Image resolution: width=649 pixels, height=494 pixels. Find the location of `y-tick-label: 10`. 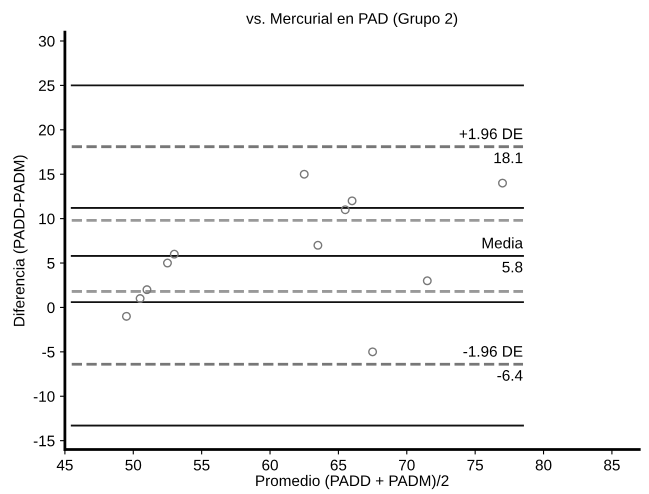

y-tick-label: 10 is located at coordinates (47, 218).